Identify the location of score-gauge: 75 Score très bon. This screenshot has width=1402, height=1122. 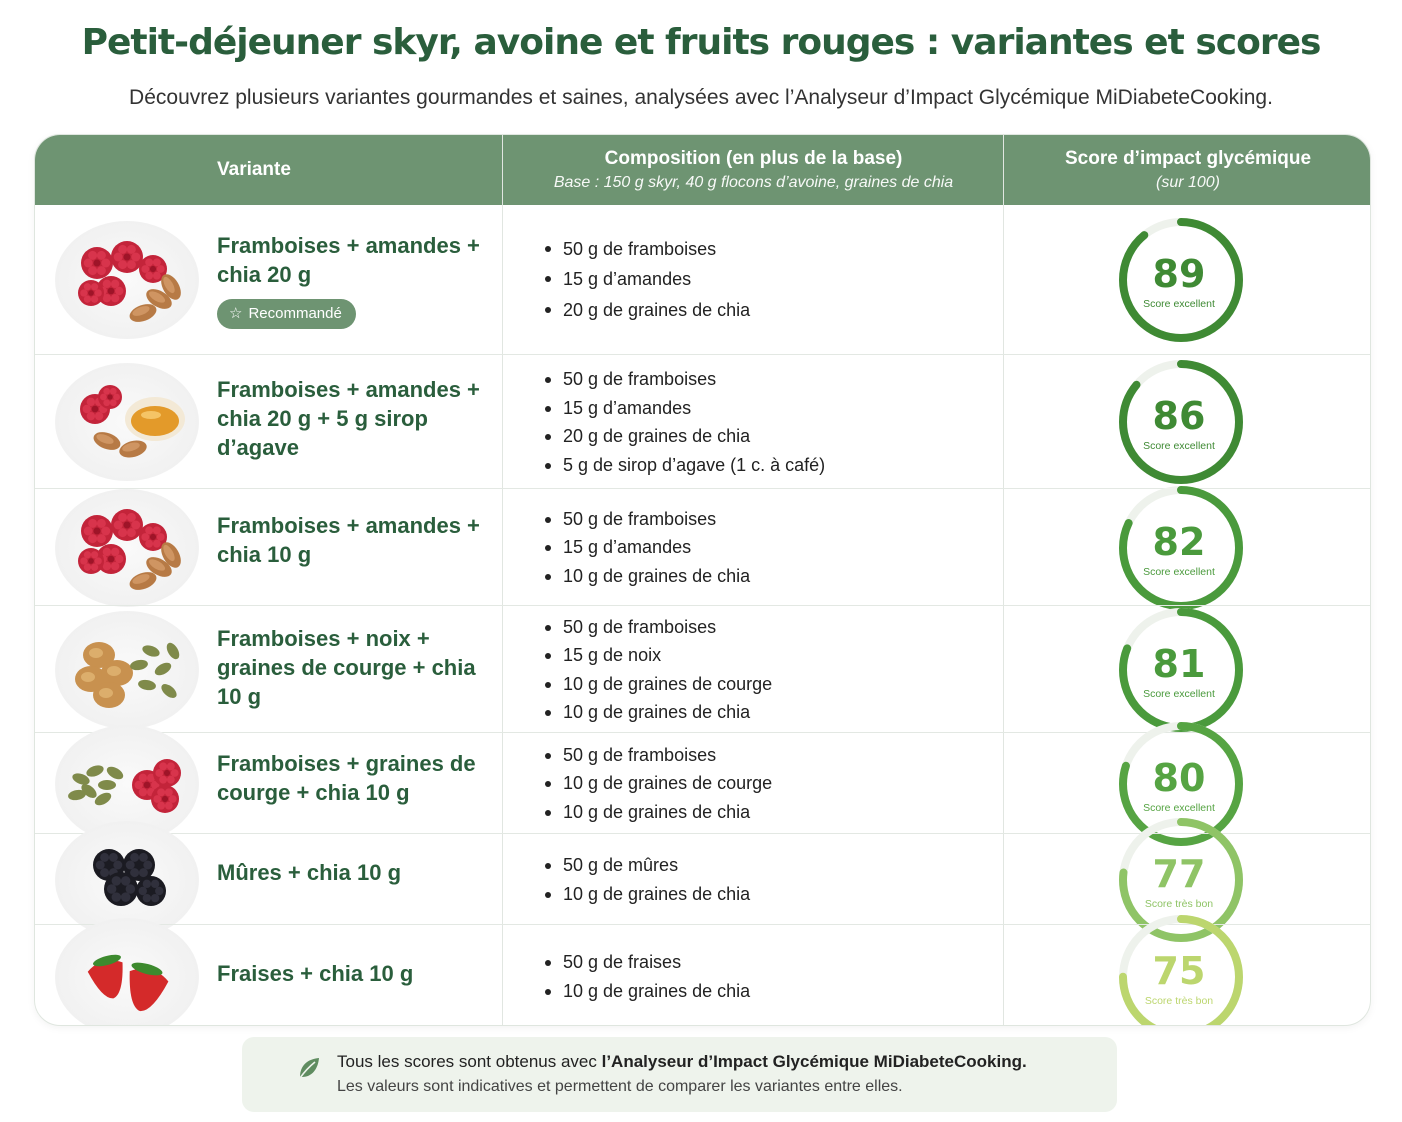
(1181, 969).